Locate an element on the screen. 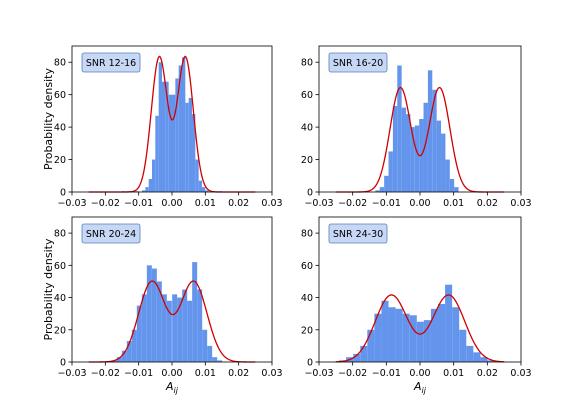  x-tick-label: −0.03 is located at coordinates (71, 203).